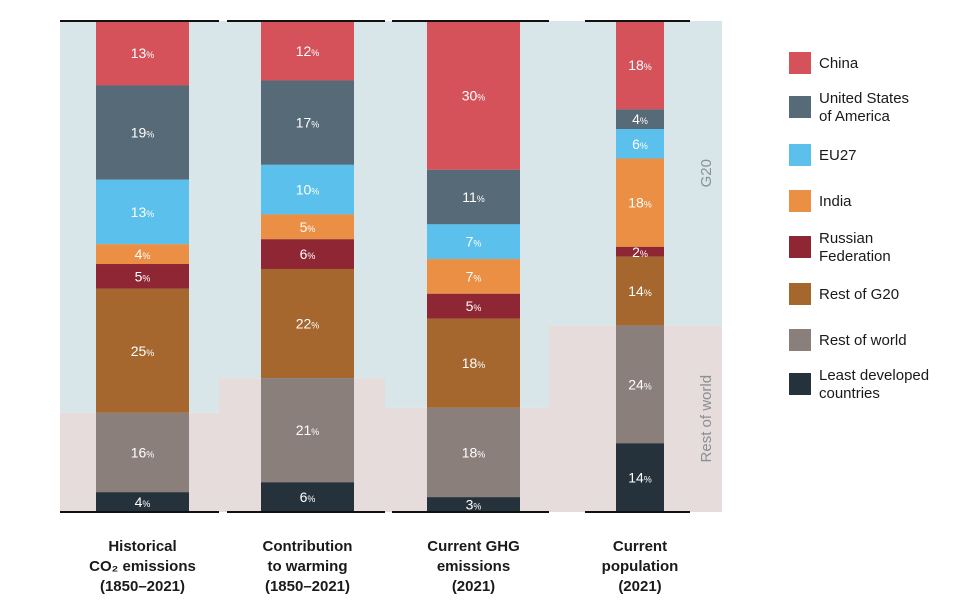  What do you see at coordinates (307, 566) in the screenshot?
I see `x-tick-label: to warming` at bounding box center [307, 566].